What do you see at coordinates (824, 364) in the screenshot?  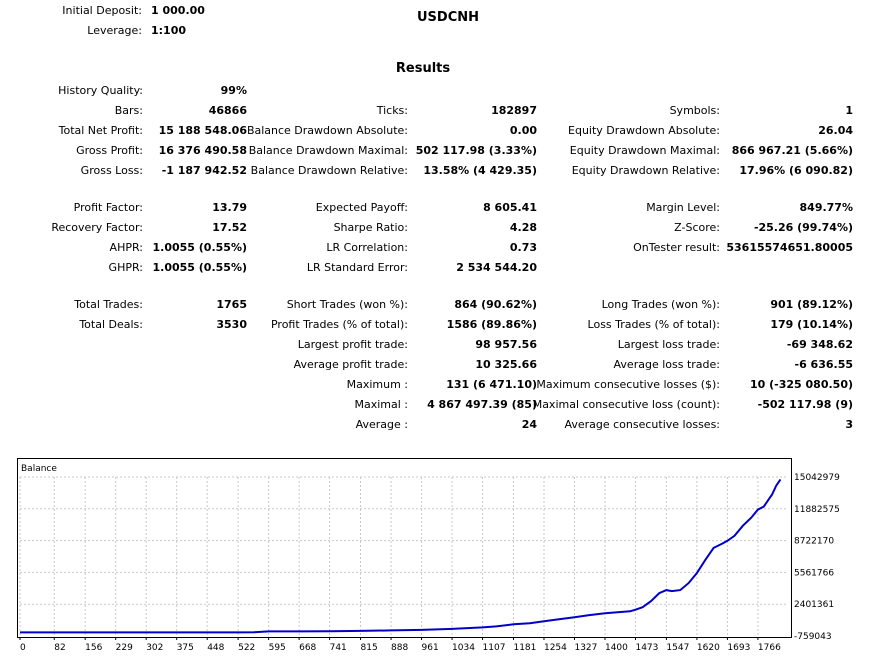 I see `col3-value: -6 636.55` at bounding box center [824, 364].